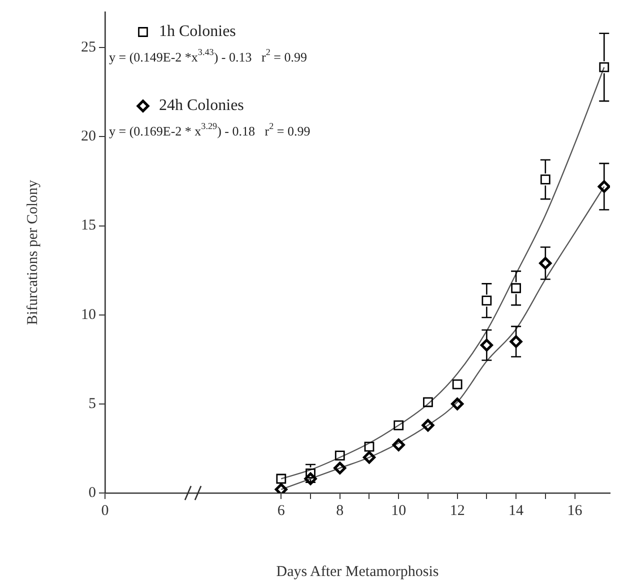 The image size is (622, 587). I want to click on y-tick-label: 25, so click(88, 48).